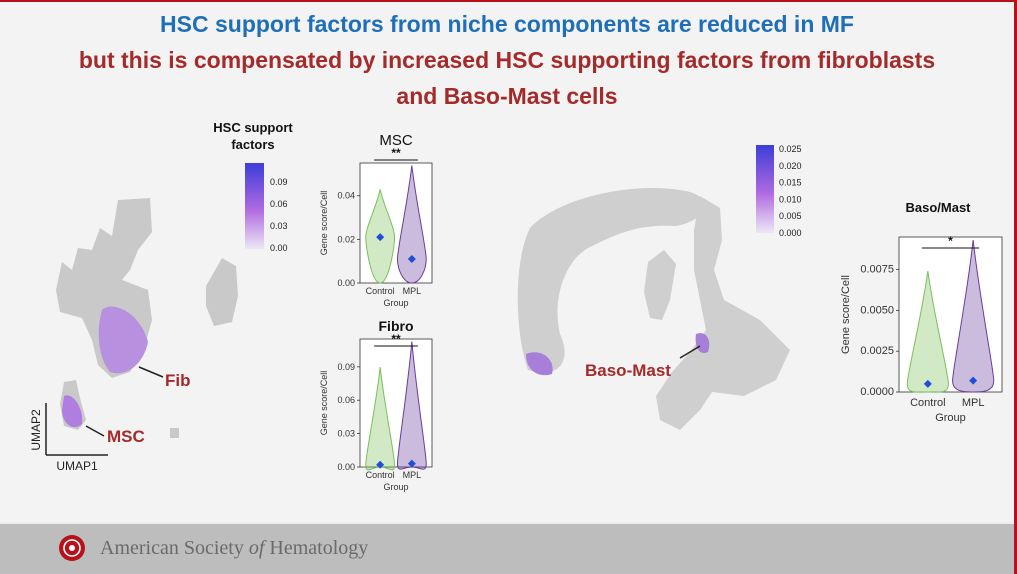 This screenshot has width=1017, height=574. Describe the element at coordinates (346, 367) in the screenshot. I see `y-tick-label: 0.09` at that location.